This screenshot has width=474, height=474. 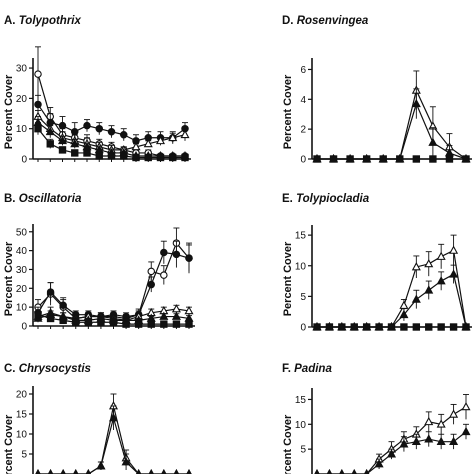 I want to click on panel-title: E. Tolypiocladia, so click(x=326, y=199).